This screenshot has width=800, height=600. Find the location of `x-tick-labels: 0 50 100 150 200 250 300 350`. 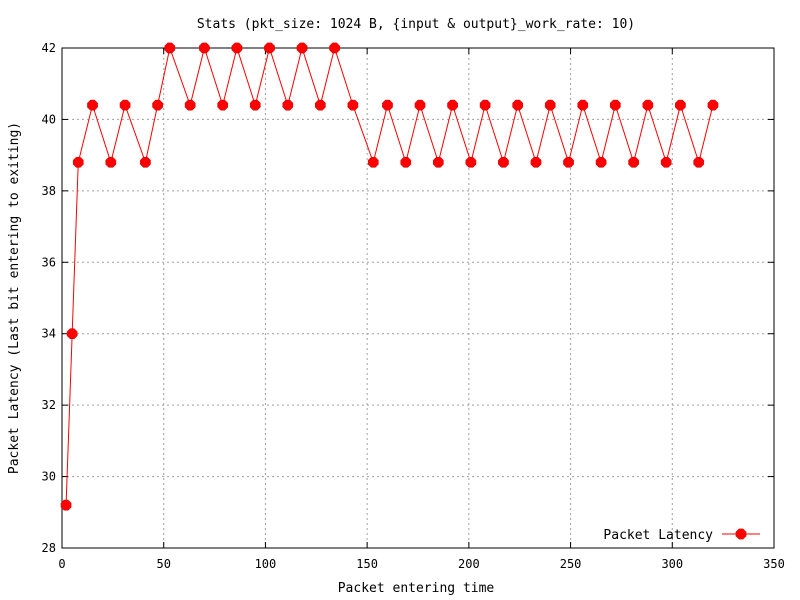

x-tick-labels: 0 50 100 150 200 250 300 350 is located at coordinates (421, 564).